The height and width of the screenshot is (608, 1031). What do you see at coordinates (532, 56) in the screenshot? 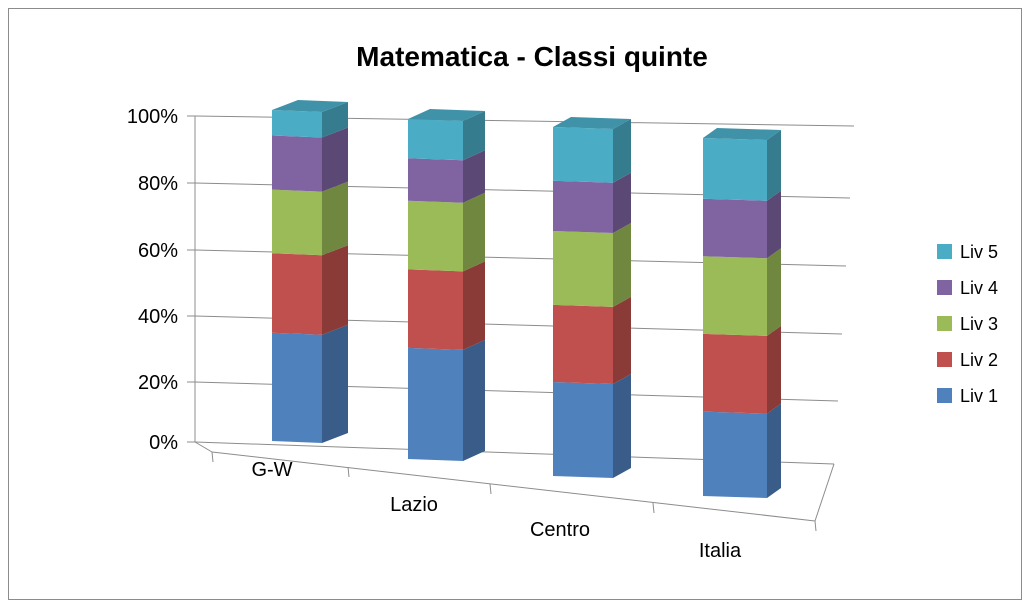
I see `chart-title: Matematica - Classi quinte` at bounding box center [532, 56].